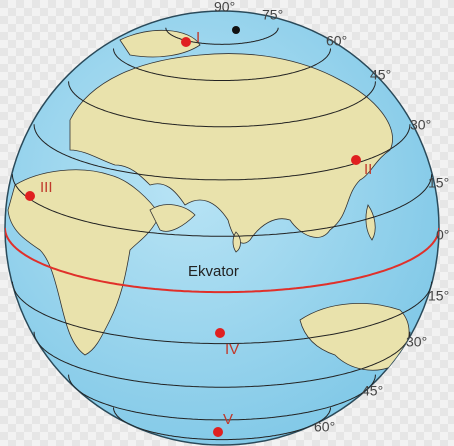  I want to click on point-label: IV, so click(232, 349).